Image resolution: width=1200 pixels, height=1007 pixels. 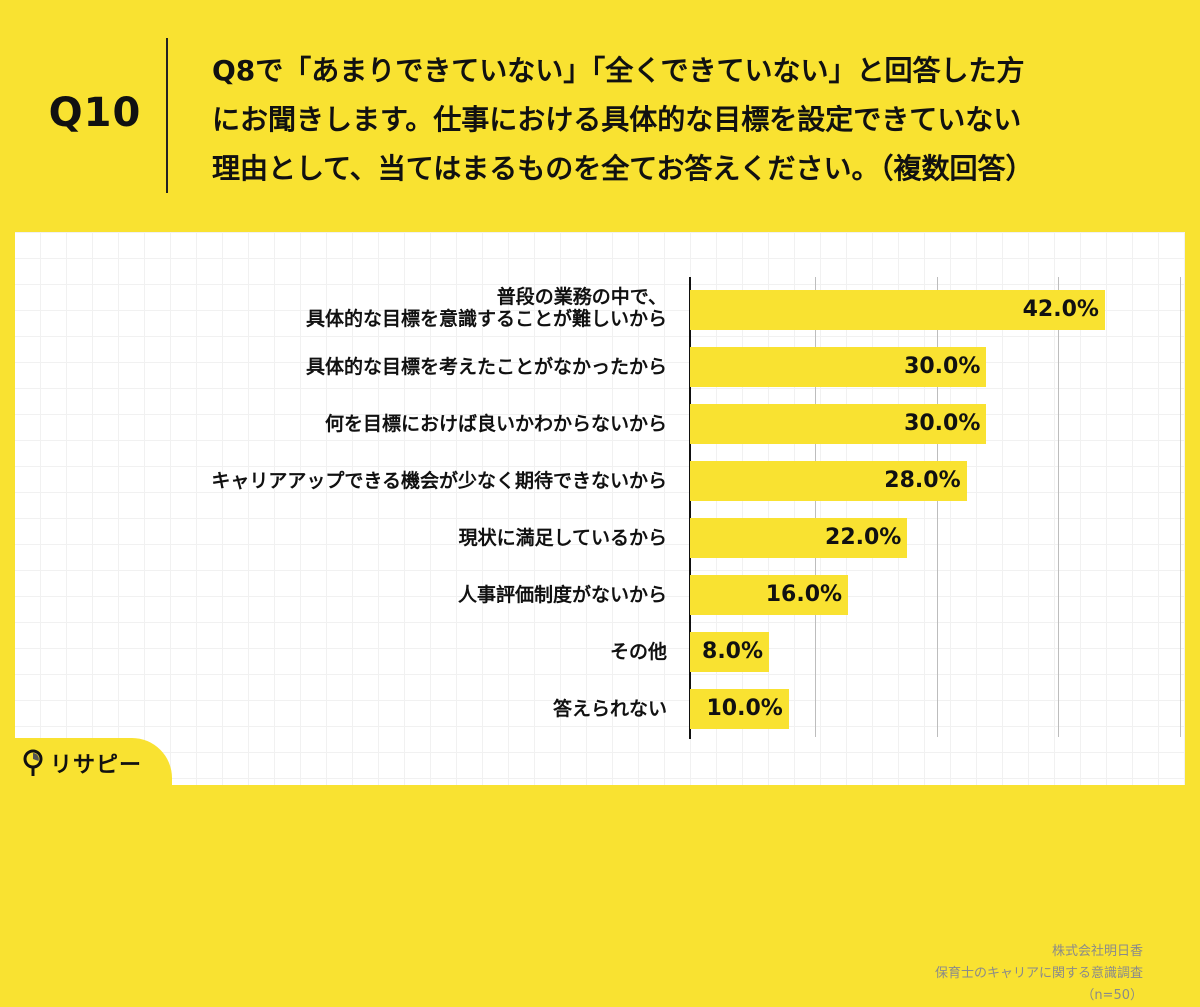 What do you see at coordinates (617, 119) in the screenshot?
I see `question-line: にお聞きします。仕事における具体的な目標を設定できていない` at bounding box center [617, 119].